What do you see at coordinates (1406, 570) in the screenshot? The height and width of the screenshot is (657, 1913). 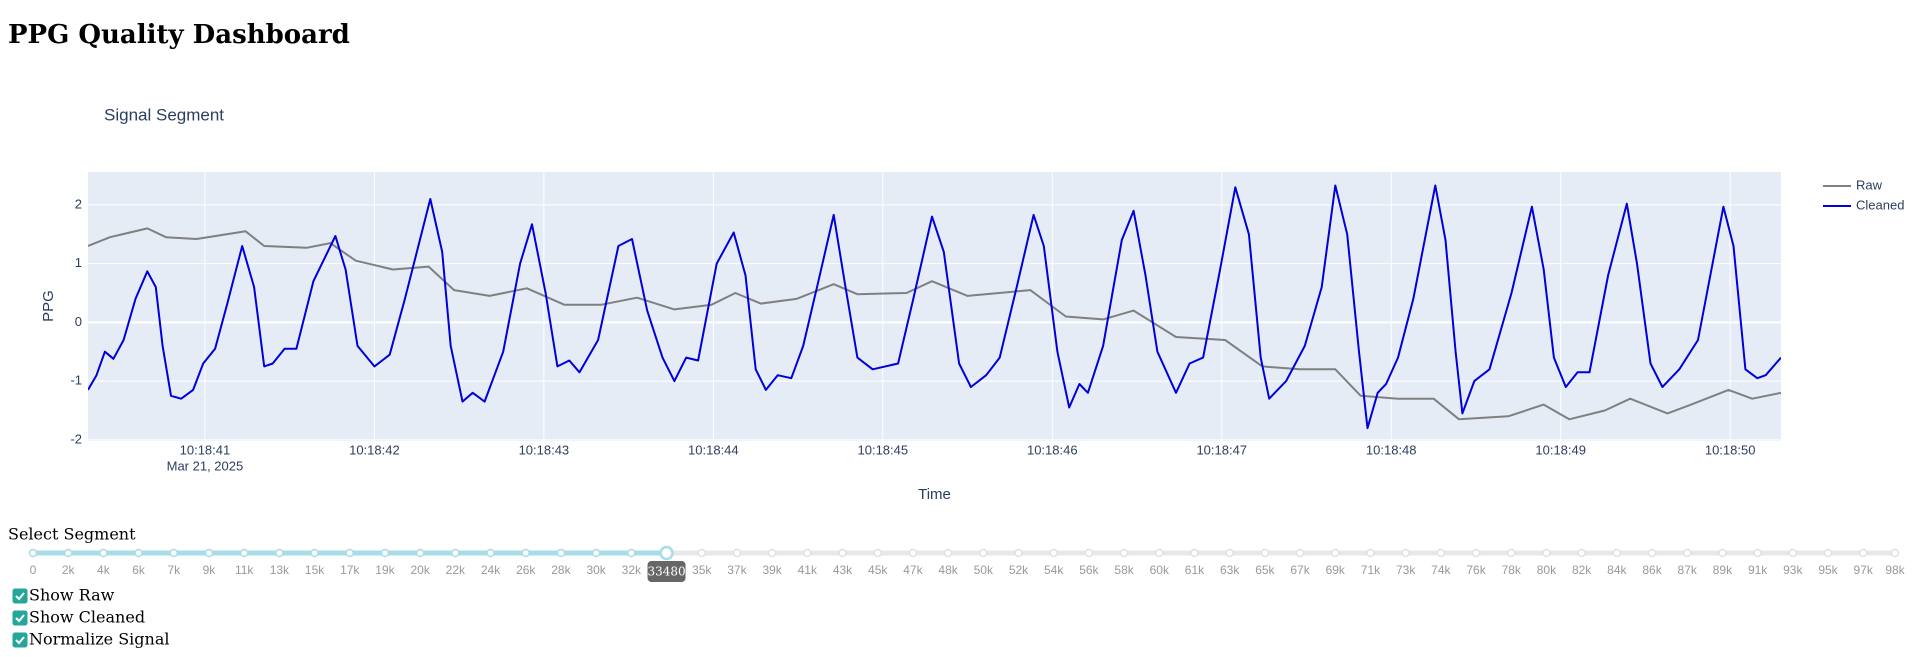 I see `slider-mark-label: 73k` at bounding box center [1406, 570].